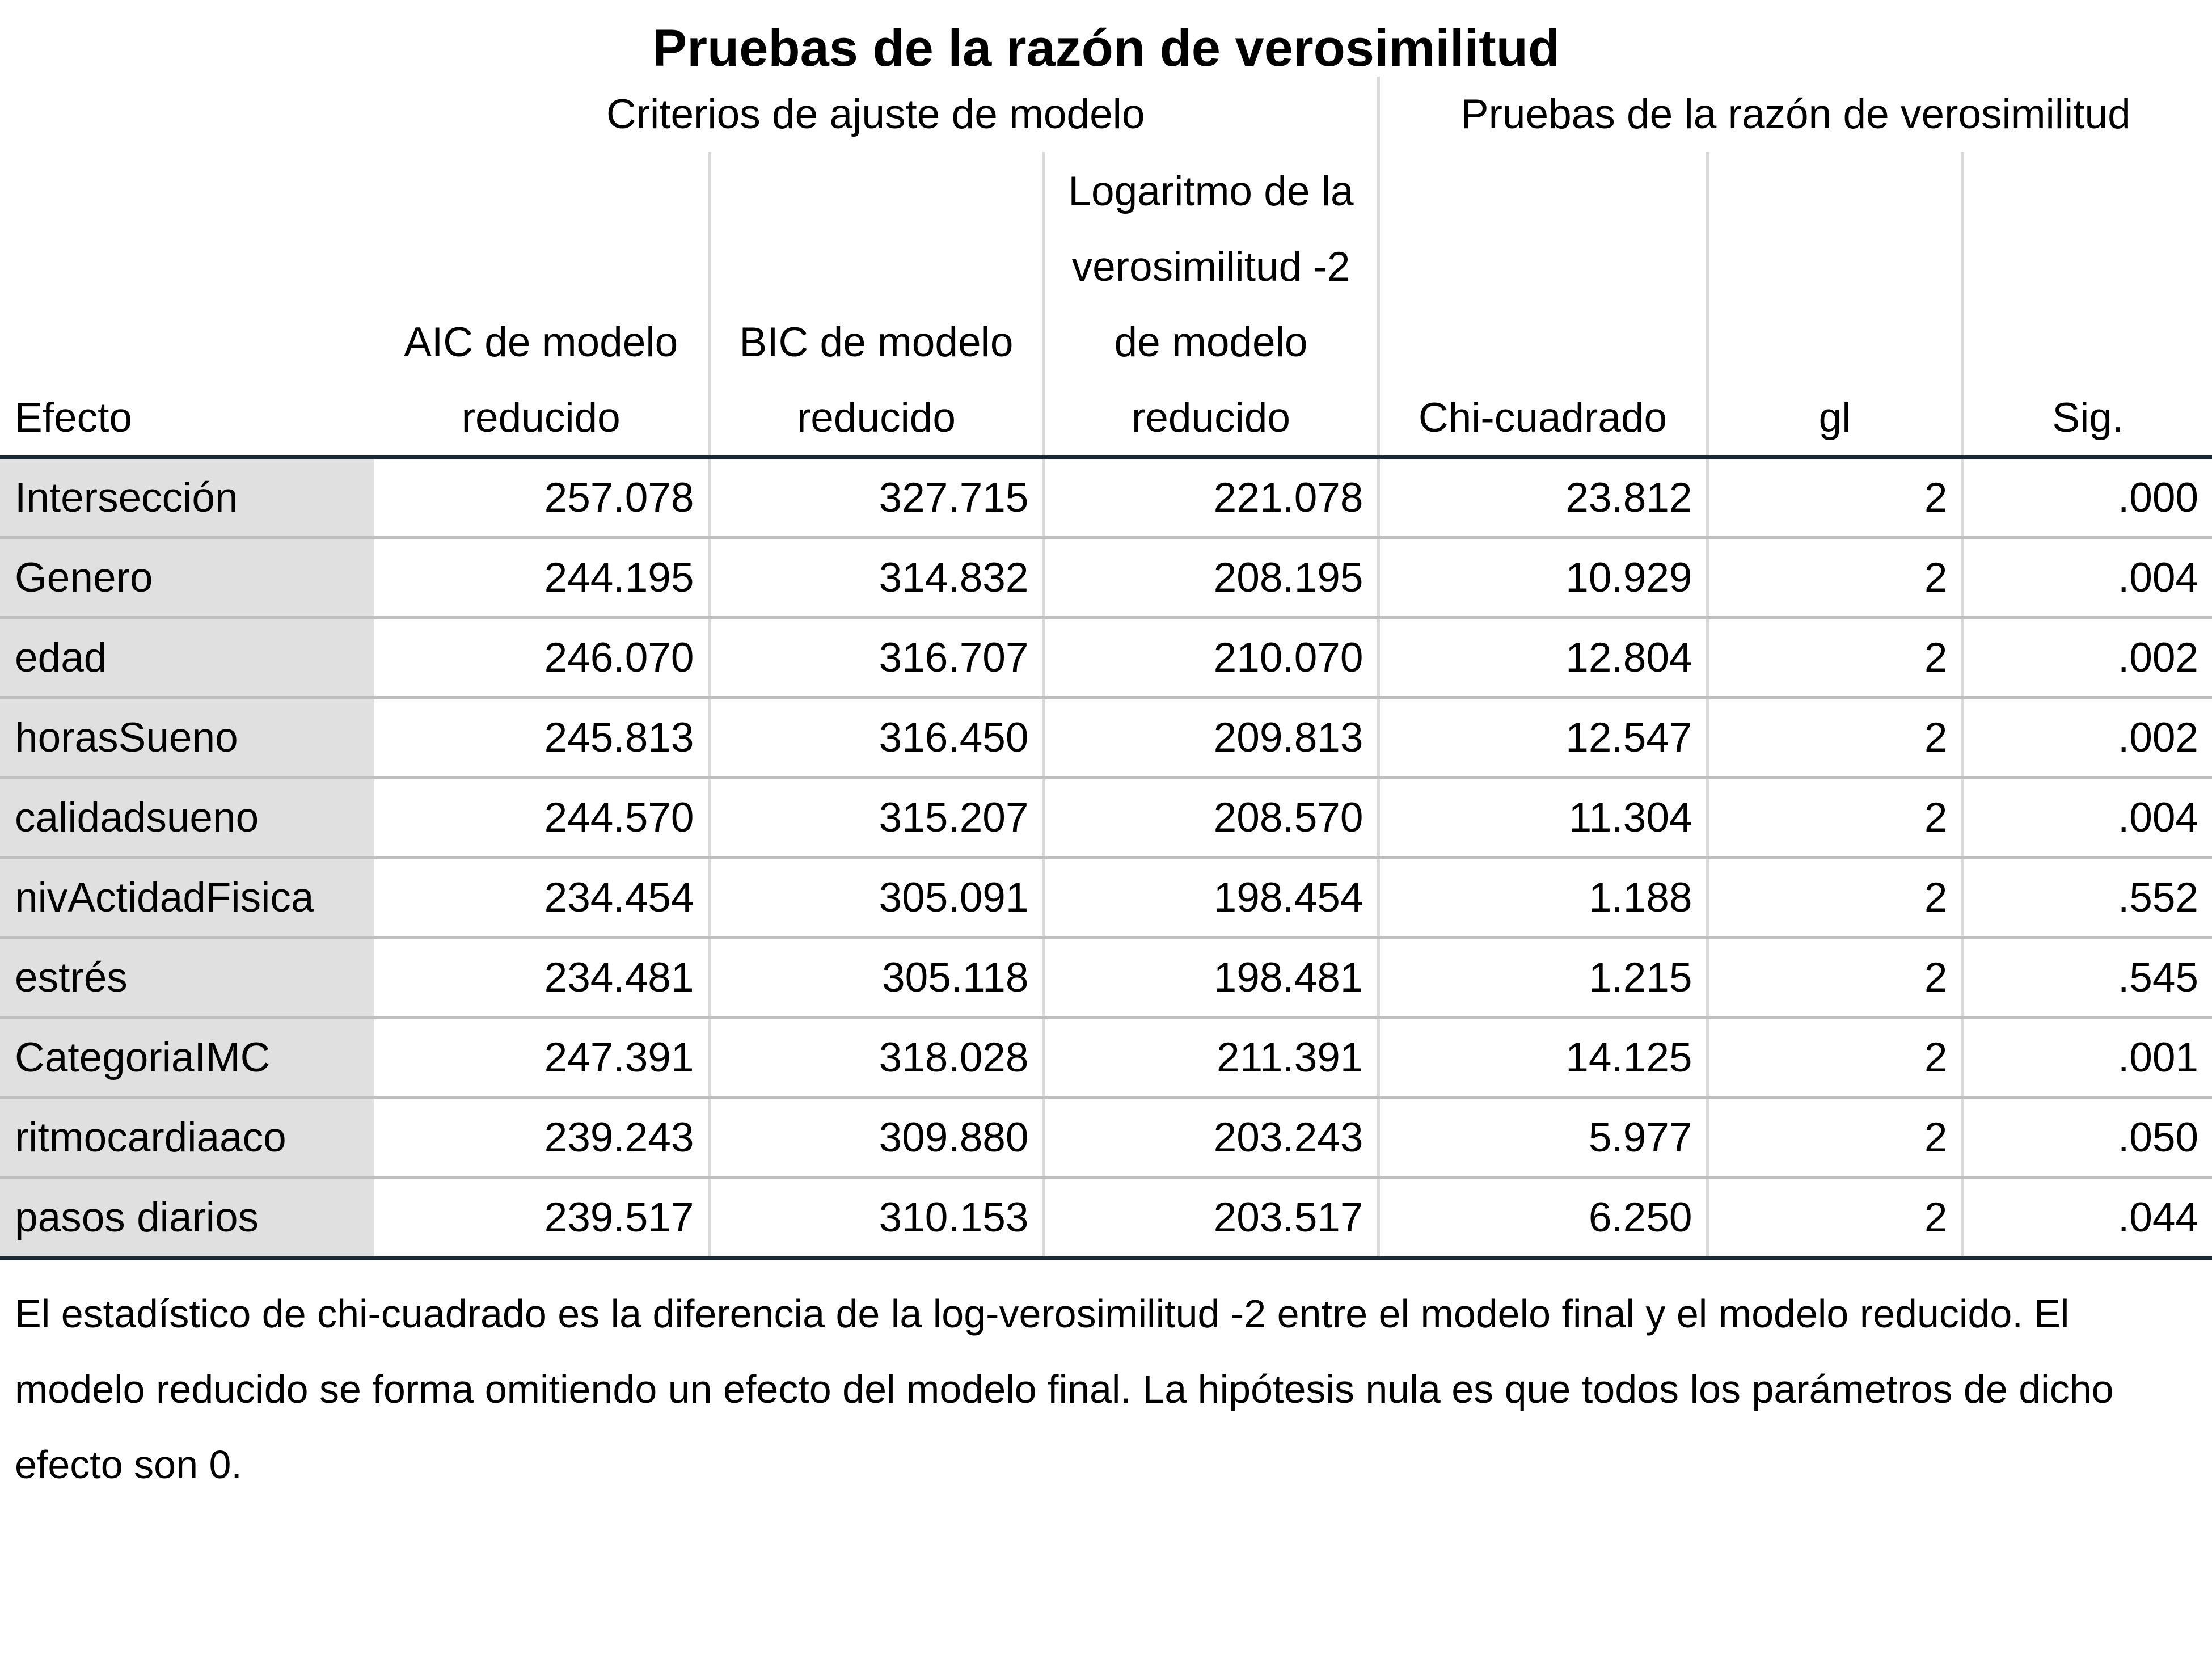 This screenshot has width=2212, height=1658. Describe the element at coordinates (1212, 1058) in the screenshot. I see `loglik-cell: 211.391` at that location.